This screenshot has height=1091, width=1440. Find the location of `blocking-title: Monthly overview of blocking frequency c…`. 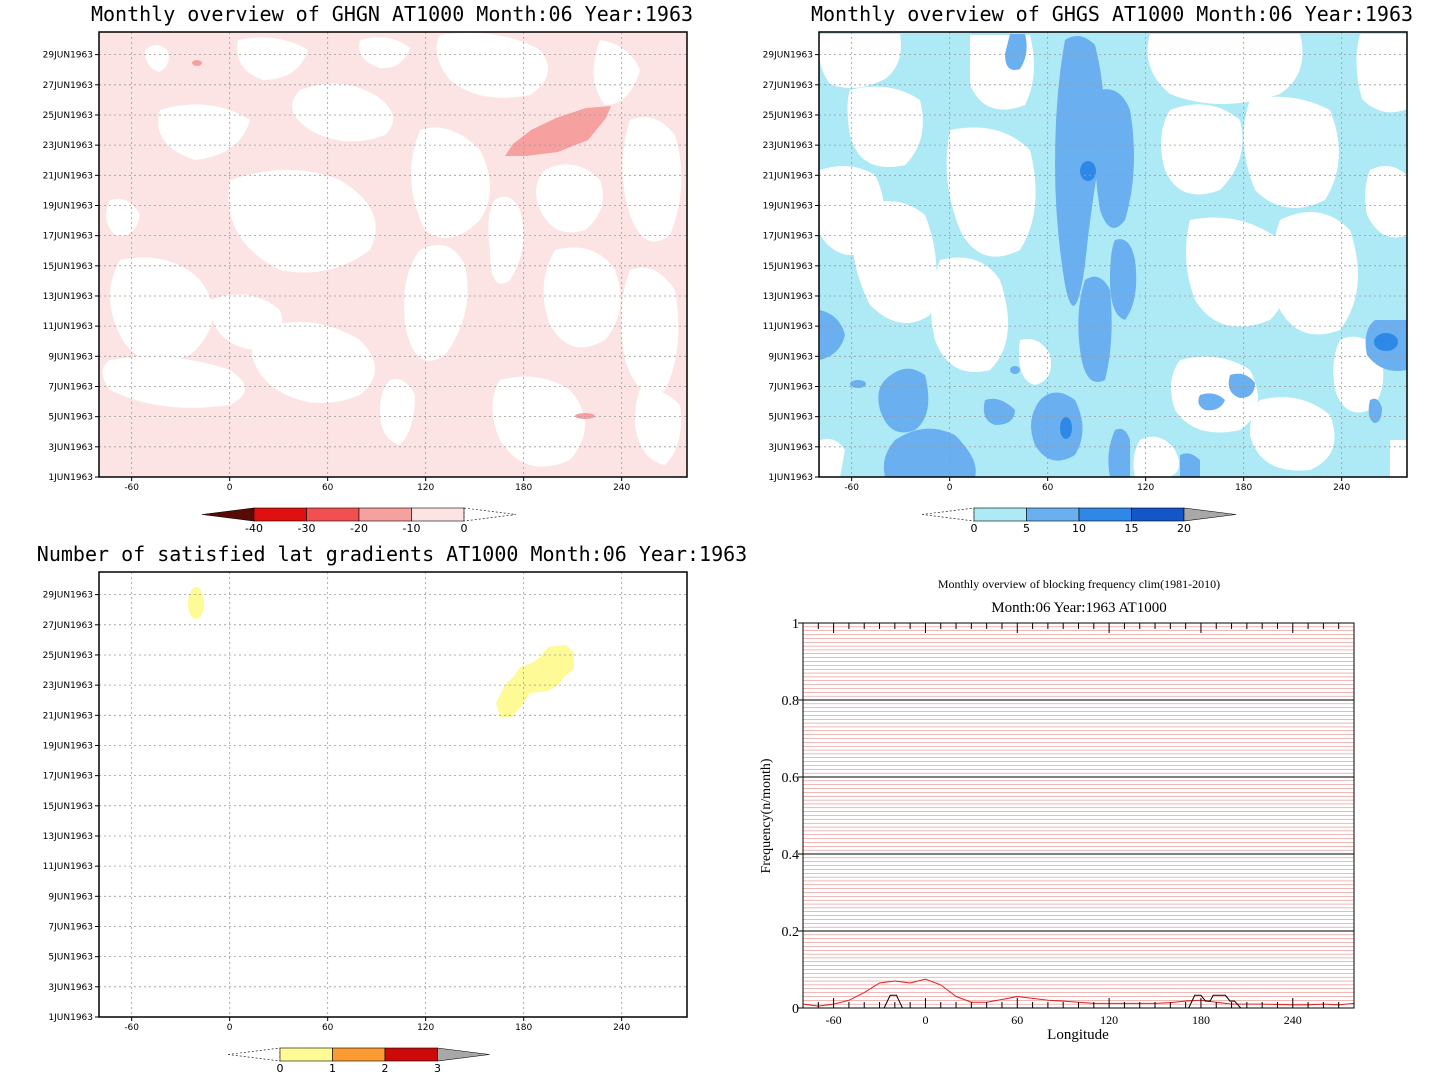

blocking-title: Monthly overview of blocking frequency c… is located at coordinates (1079, 584).